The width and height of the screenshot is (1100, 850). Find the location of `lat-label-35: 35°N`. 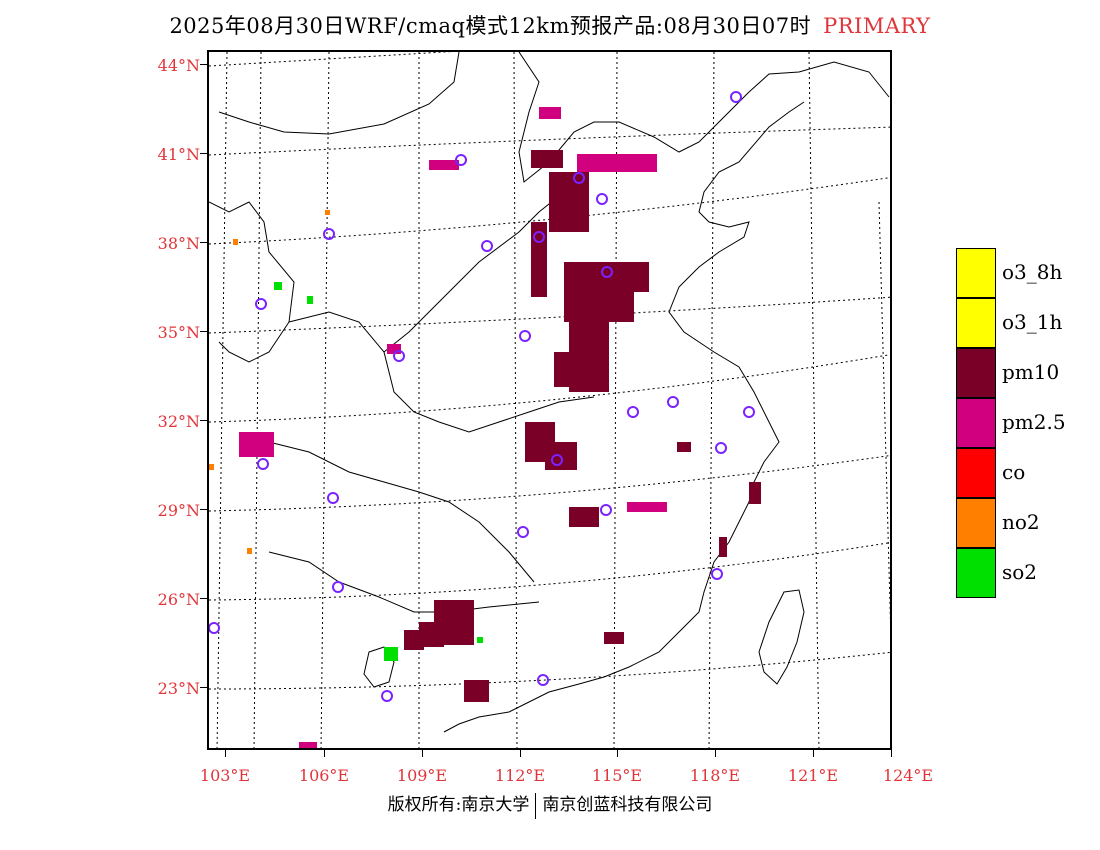

lat-label-35: 35°N is located at coordinates (178, 332).